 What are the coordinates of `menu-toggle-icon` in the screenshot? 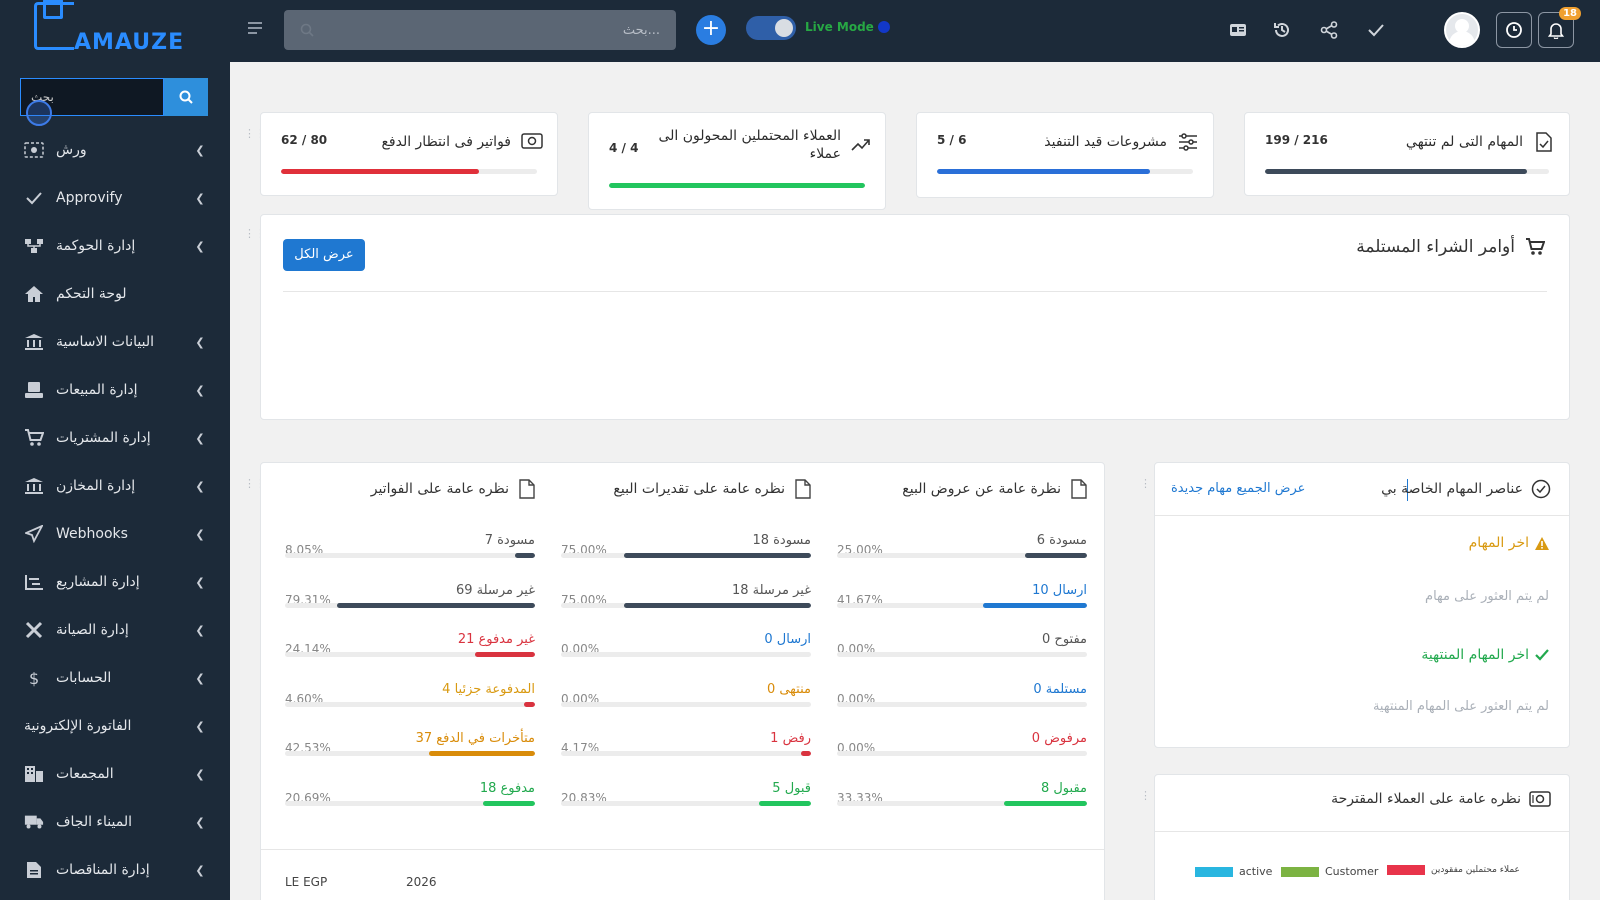 It's located at (255, 29).